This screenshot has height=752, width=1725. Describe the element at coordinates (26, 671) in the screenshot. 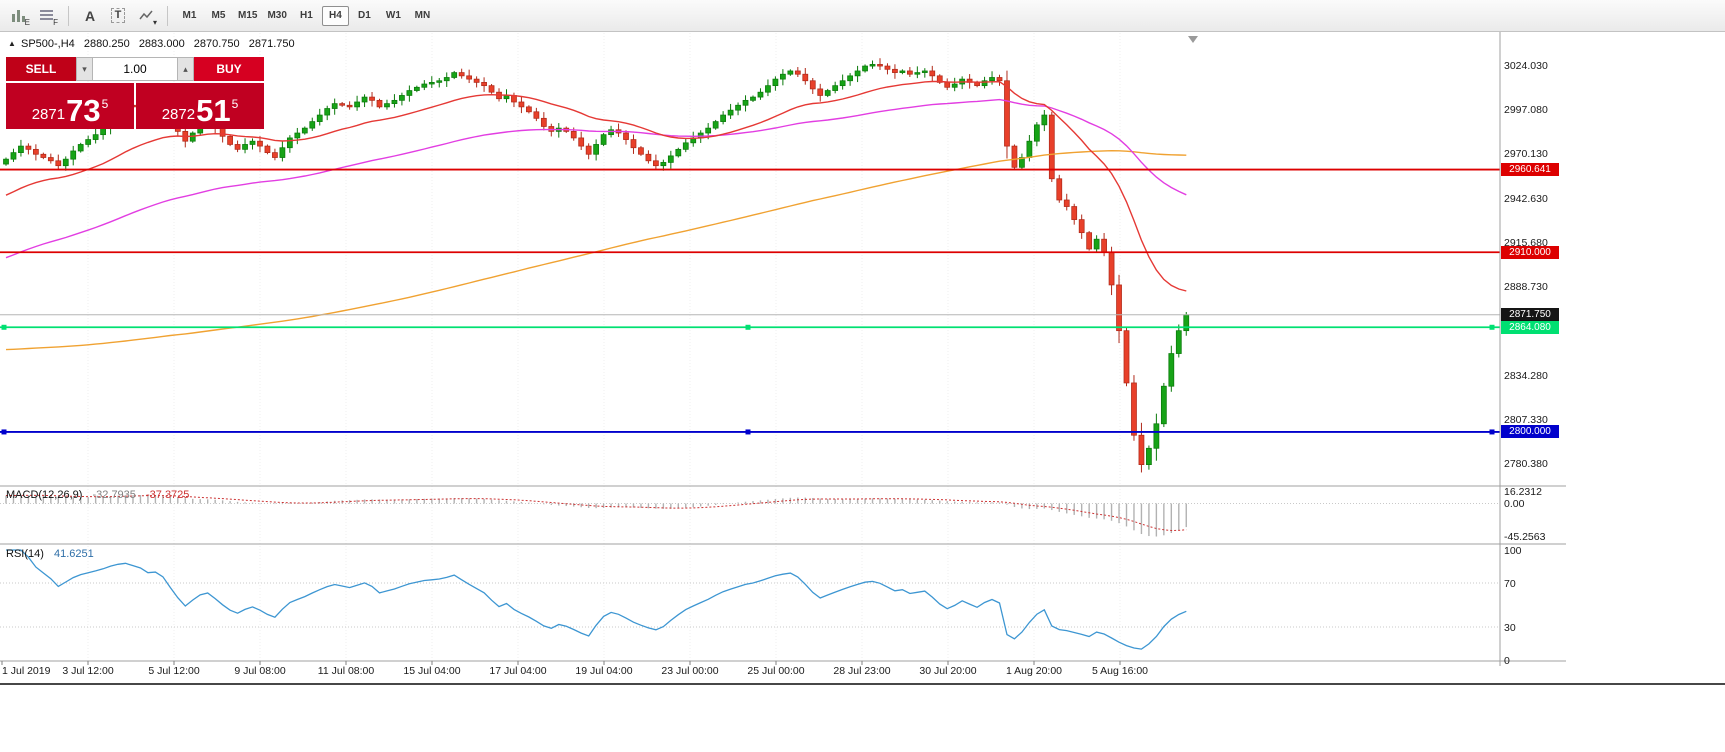

I see `time-axis-label: 1 Jul 2019` at that location.